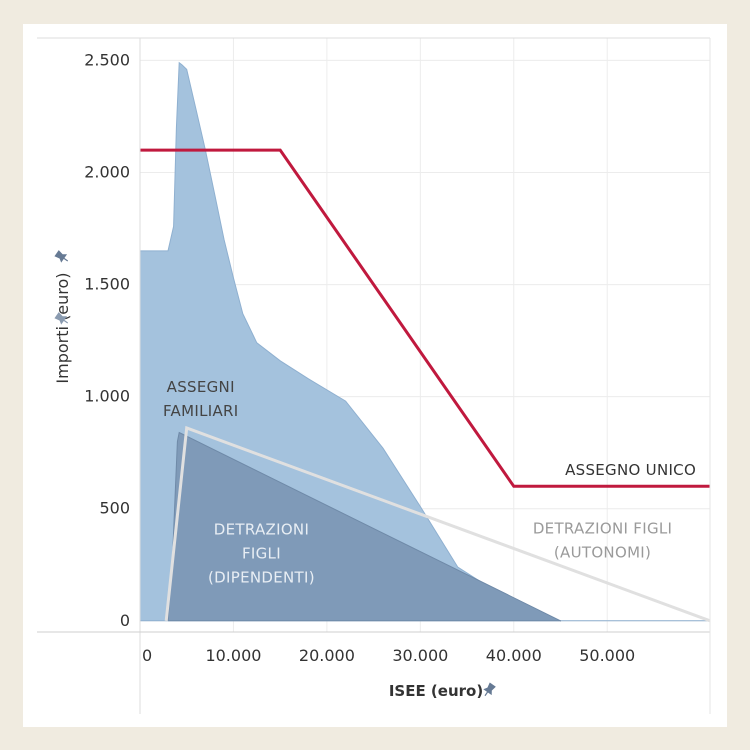  Describe the element at coordinates (147, 655) in the screenshot. I see `x-tick-label-0: 0` at that location.